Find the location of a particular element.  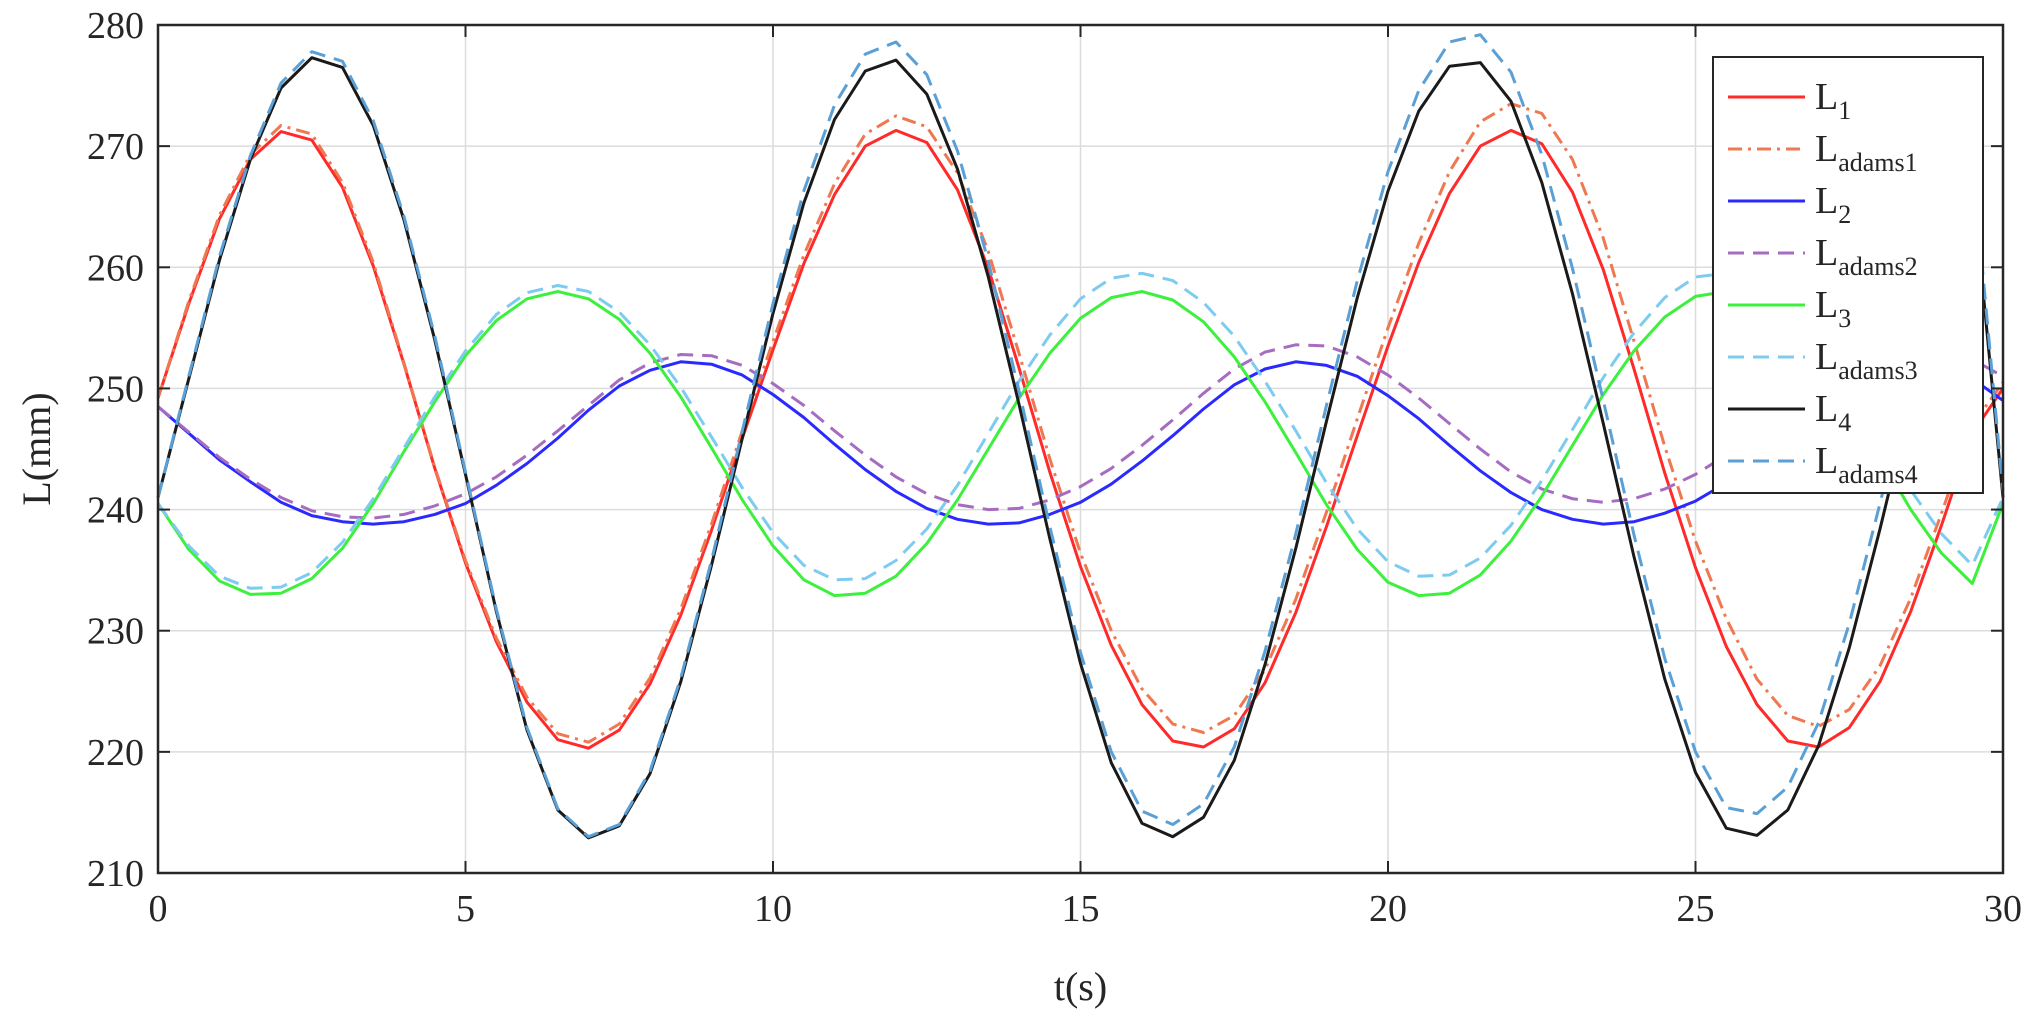

x-tick-label: 25 is located at coordinates (1696, 909).